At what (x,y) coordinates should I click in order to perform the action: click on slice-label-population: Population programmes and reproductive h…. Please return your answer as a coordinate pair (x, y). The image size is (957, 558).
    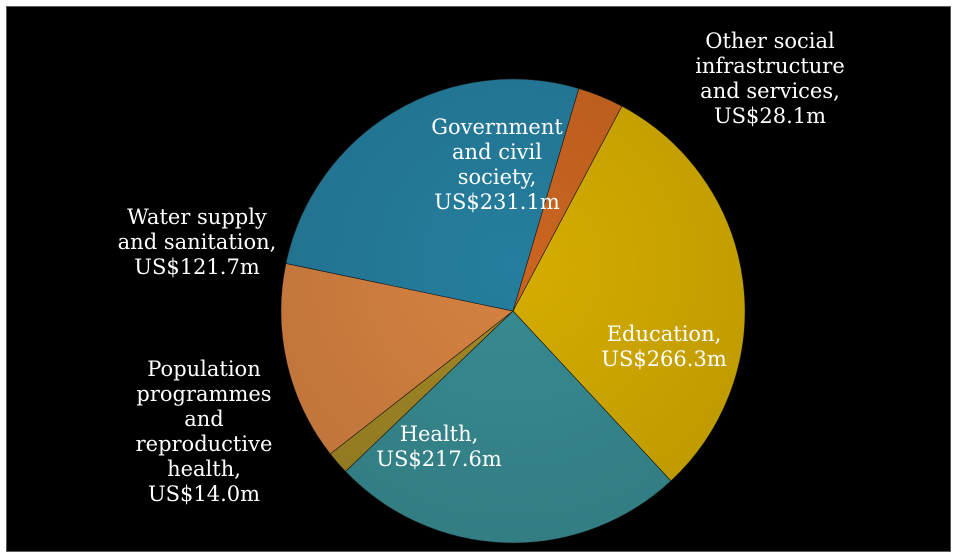
    Looking at the image, I should click on (204, 431).